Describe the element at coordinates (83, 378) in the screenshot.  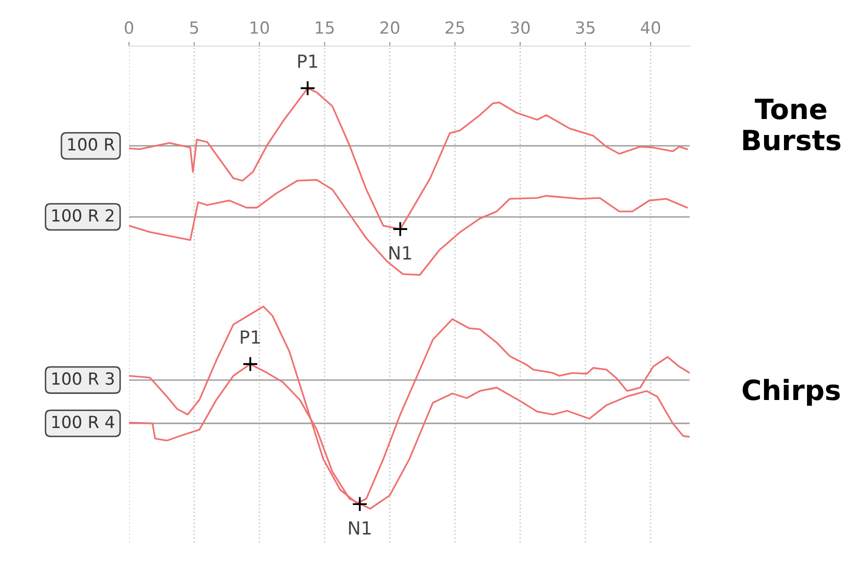
I see `ref-line-label: 100 R 3` at that location.